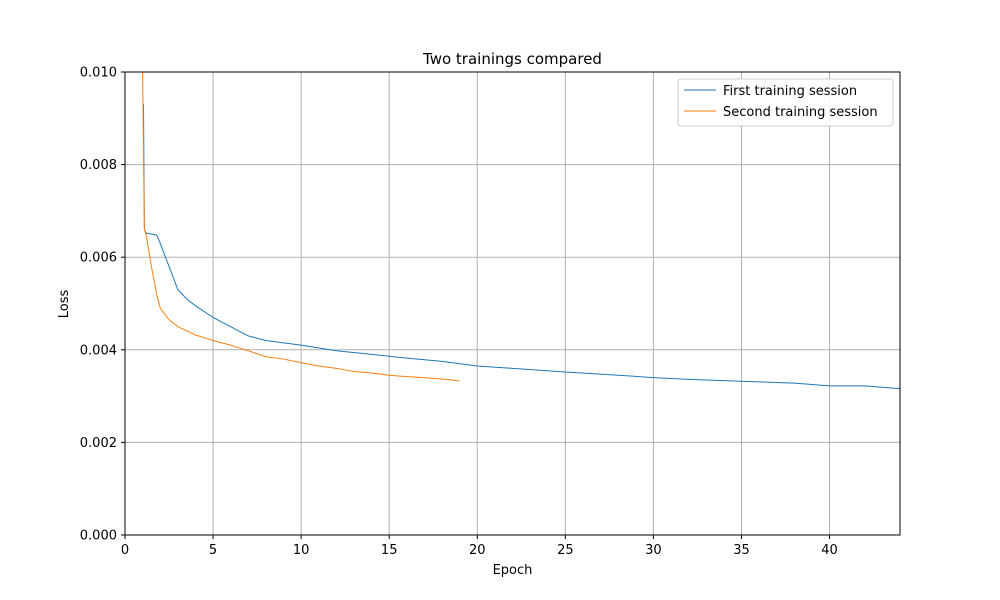 The image size is (1000, 600). Describe the element at coordinates (741, 550) in the screenshot. I see `x-tick-label: 35` at that location.